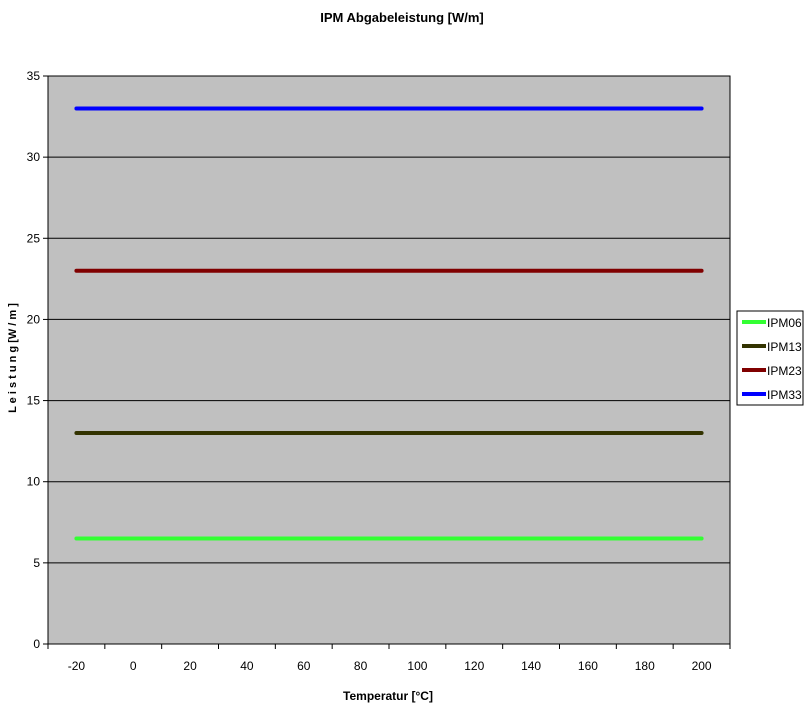 The height and width of the screenshot is (707, 805). What do you see at coordinates (36, 644) in the screenshot?
I see `y-tick-label: 0` at bounding box center [36, 644].